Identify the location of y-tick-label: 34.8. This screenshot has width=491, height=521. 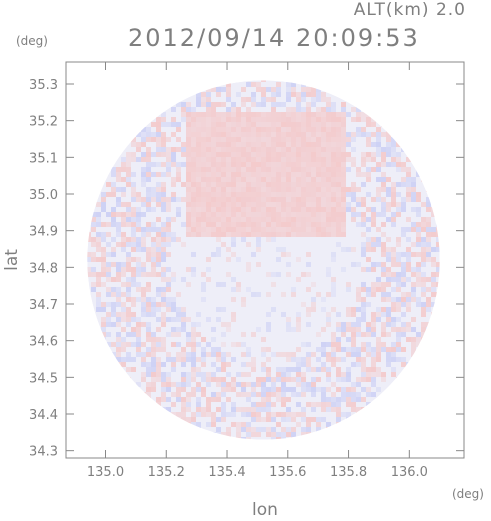
(43, 268).